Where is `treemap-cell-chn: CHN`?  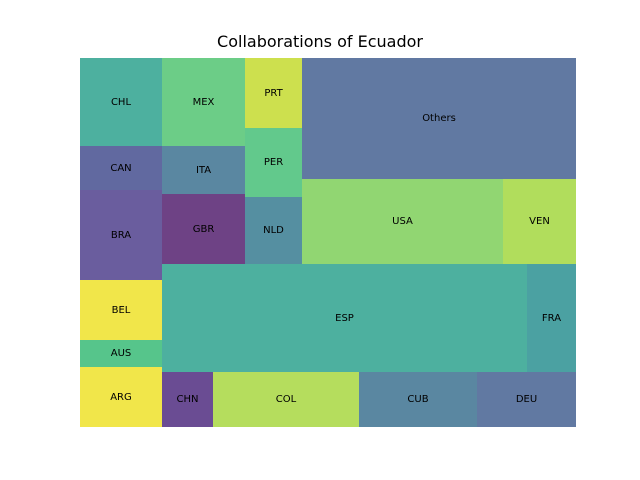 treemap-cell-chn: CHN is located at coordinates (187, 399).